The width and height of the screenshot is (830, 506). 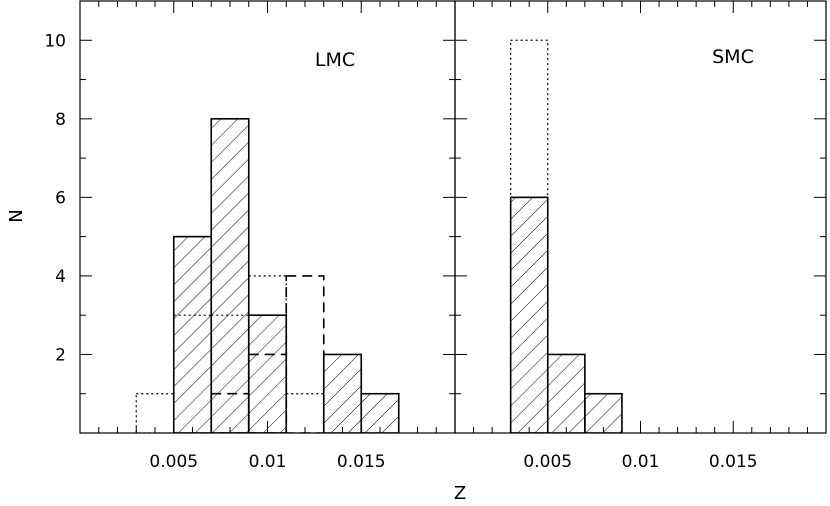 I want to click on lmc-y-tick-label: 8, so click(x=60, y=120).